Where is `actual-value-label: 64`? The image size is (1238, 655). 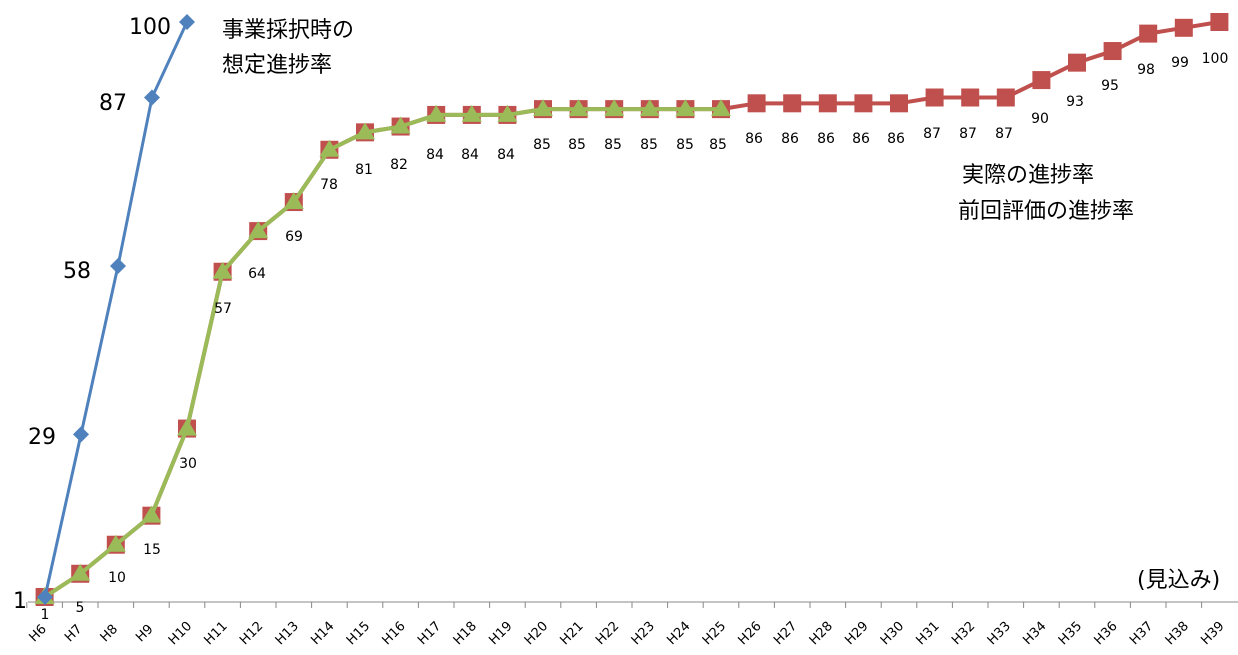
actual-value-label: 64 is located at coordinates (257, 274).